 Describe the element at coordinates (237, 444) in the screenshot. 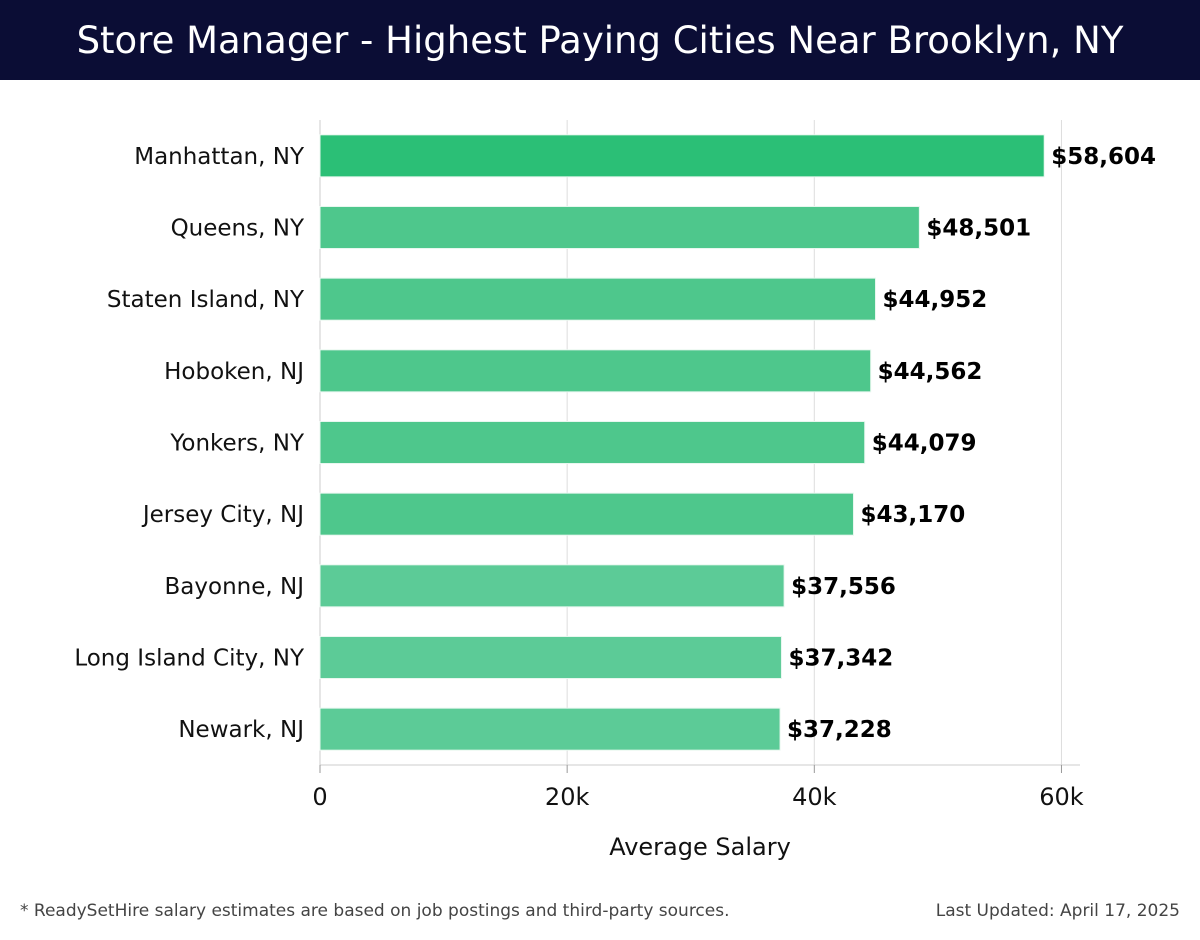

I see `category-label: Yonkers, NY` at that location.